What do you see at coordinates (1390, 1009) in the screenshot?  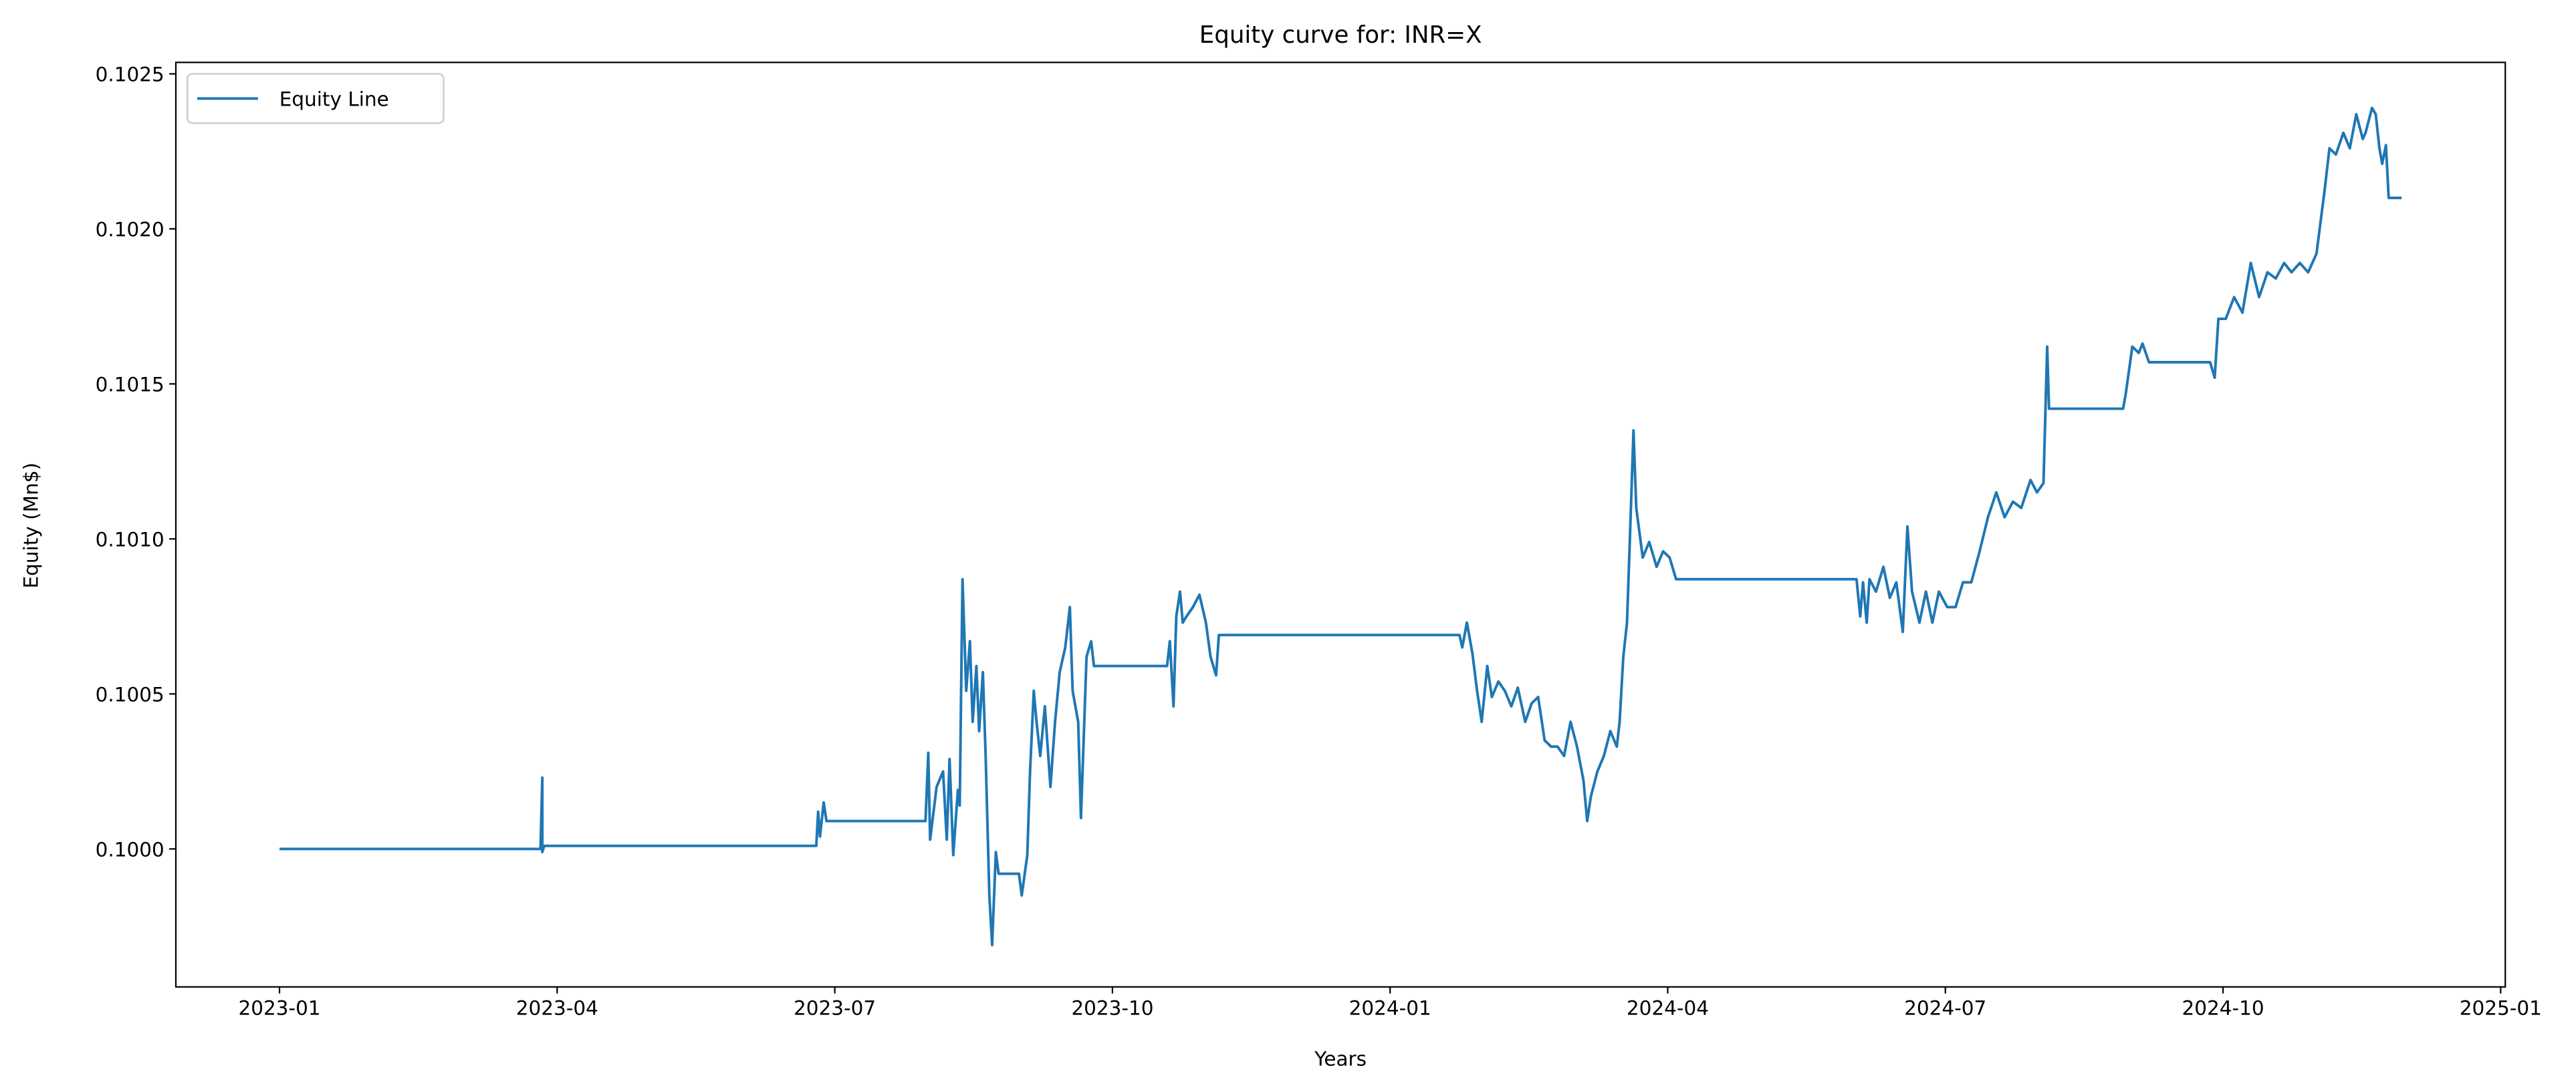 I see `x-tick-label: 2024-01` at bounding box center [1390, 1009].